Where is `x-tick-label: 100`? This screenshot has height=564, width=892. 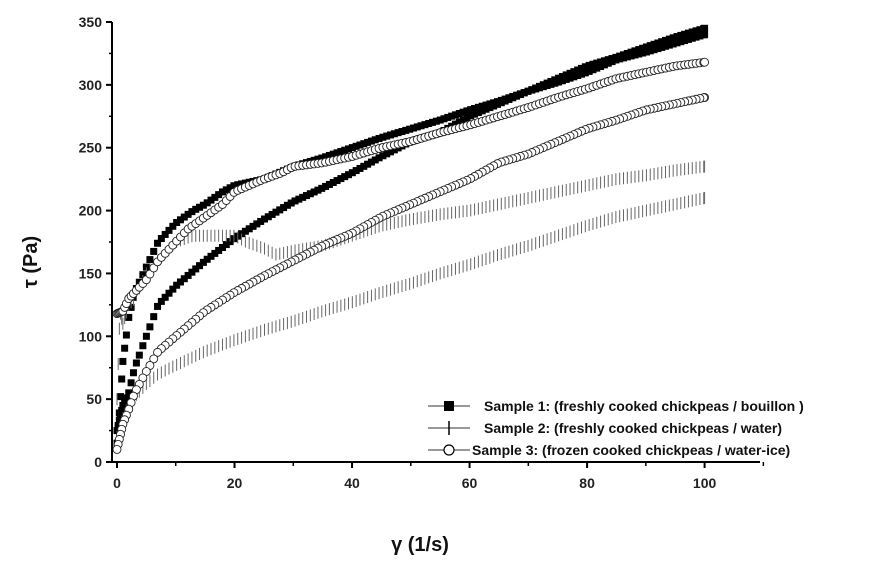 x-tick-label: 100 is located at coordinates (705, 483).